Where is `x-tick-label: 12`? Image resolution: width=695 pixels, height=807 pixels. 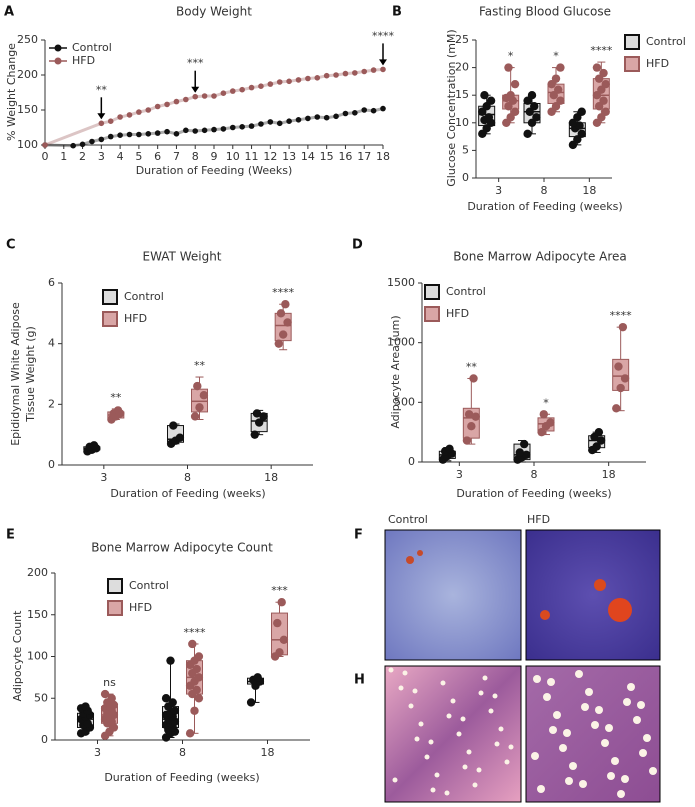 x-tick-label: 12 is located at coordinates (270, 156).